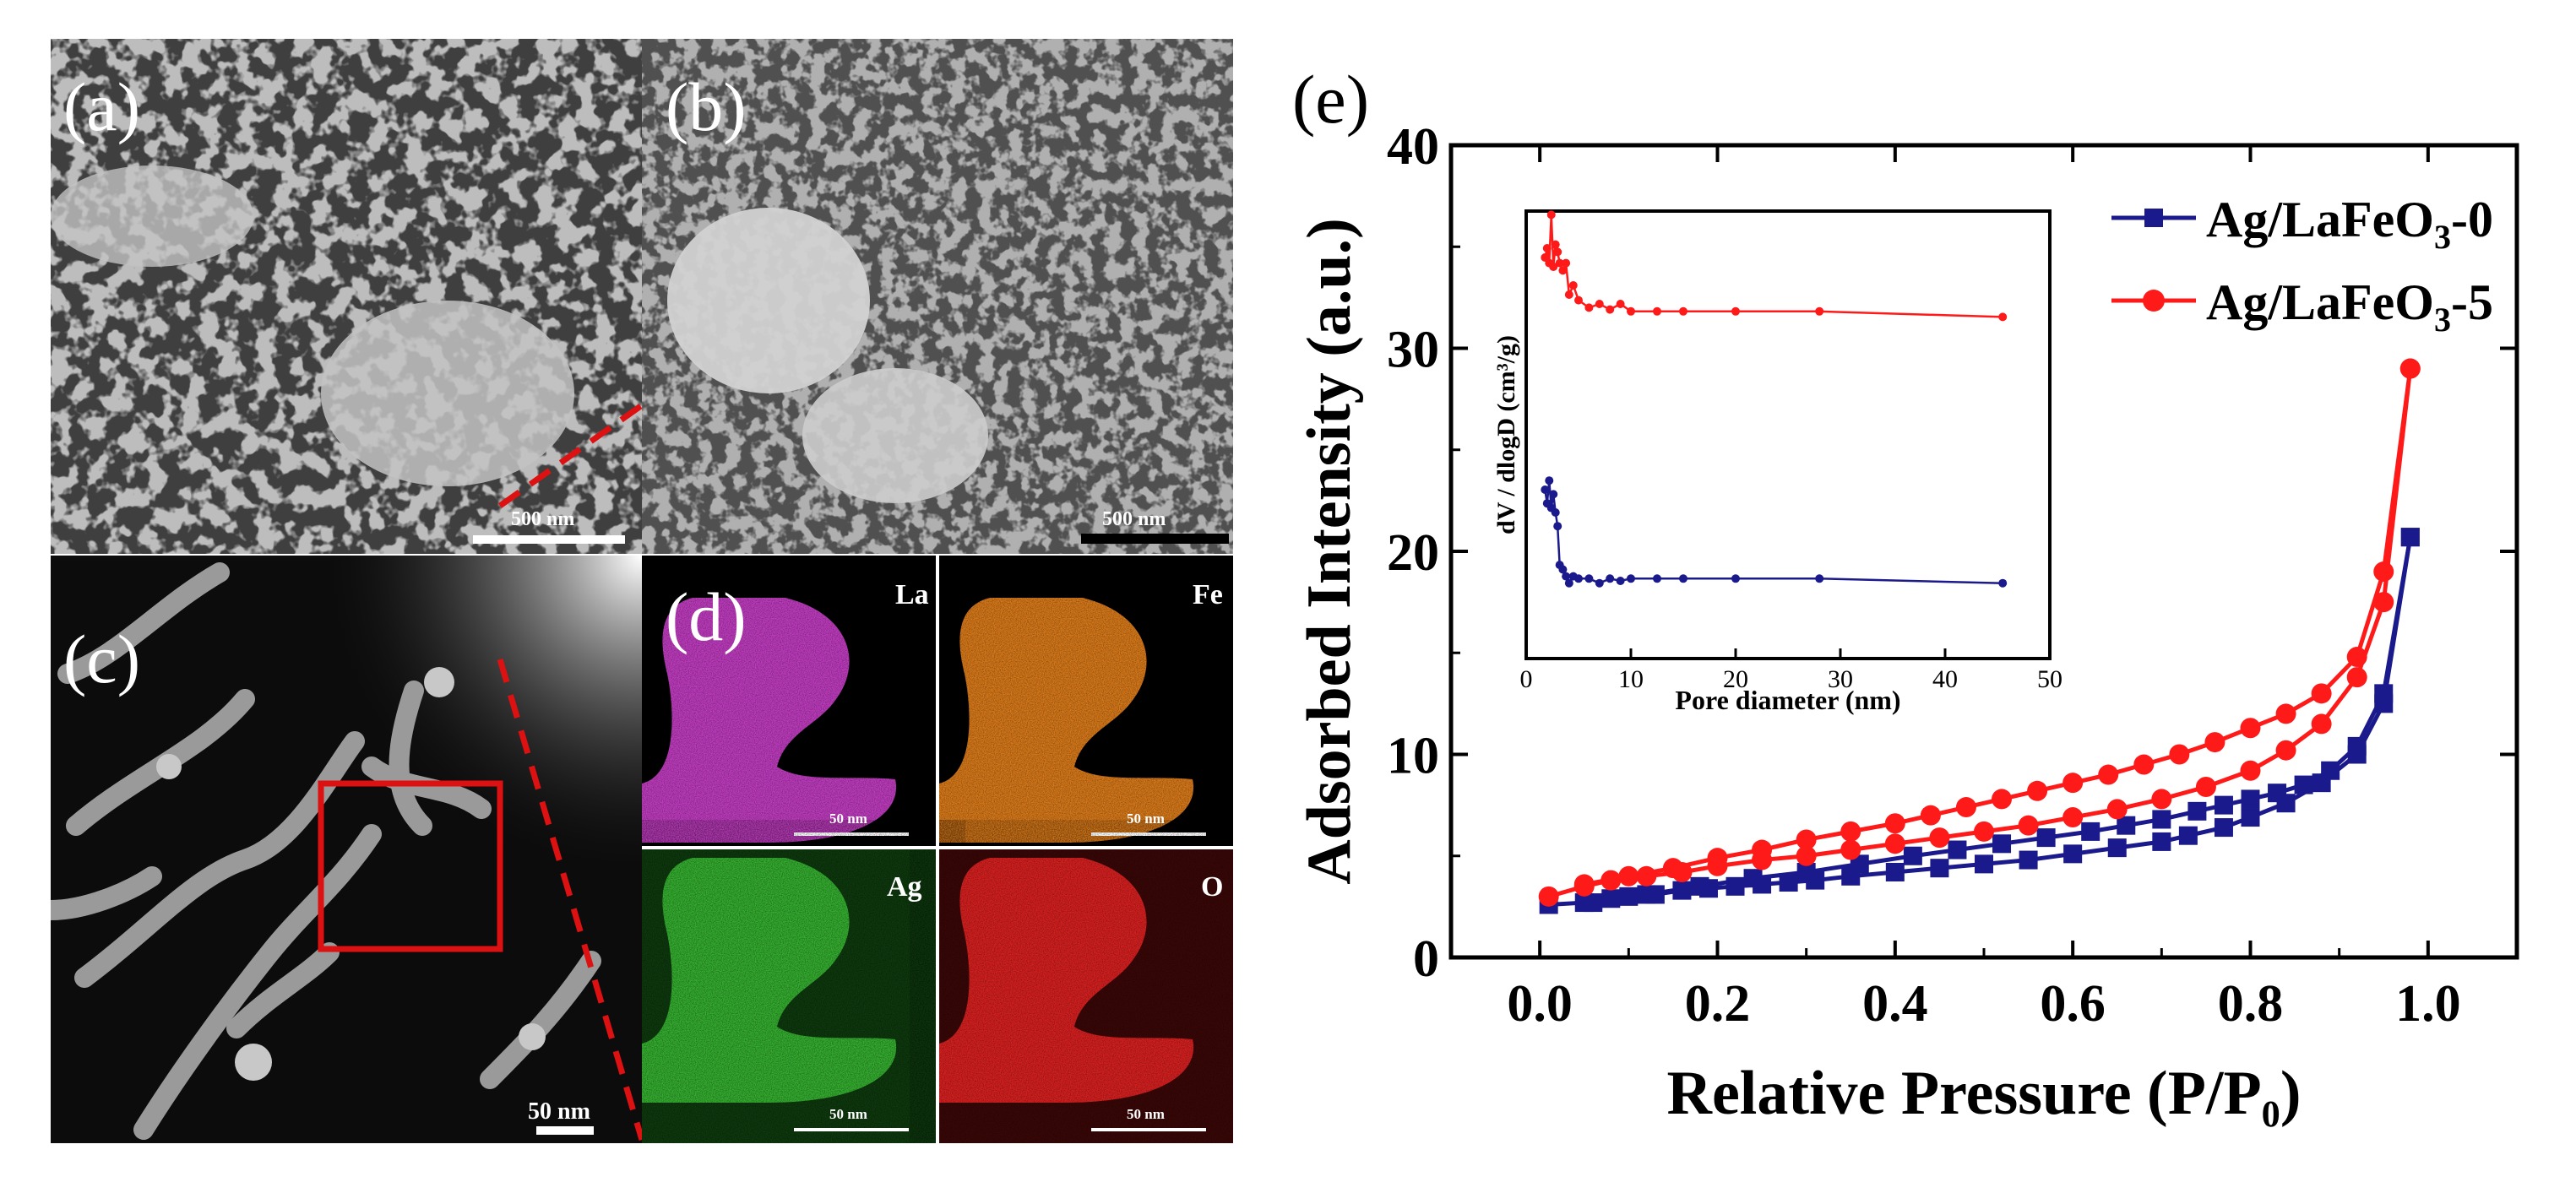 Image resolution: width=2576 pixels, height=1193 pixels. I want to click on y-tick-label: 20, so click(1413, 553).